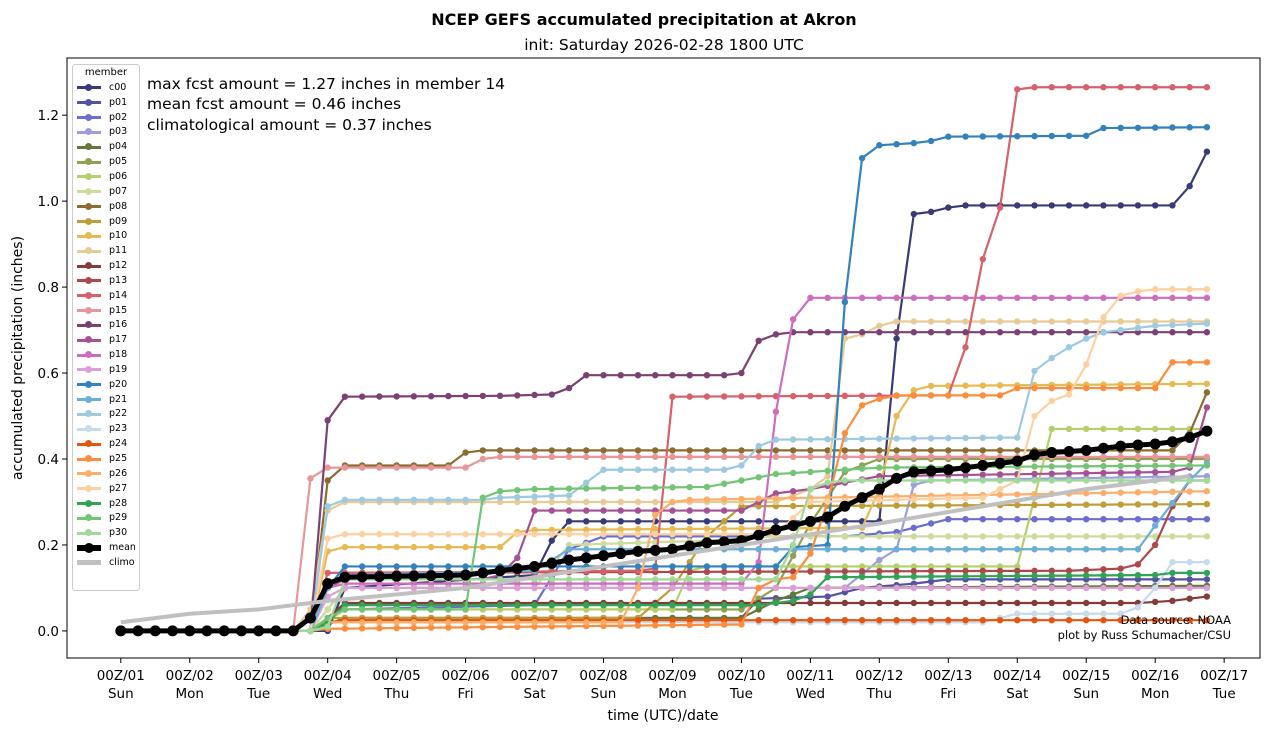 The width and height of the screenshot is (1271, 733). What do you see at coordinates (1144, 635) in the screenshot?
I see `credit-label: plot by Russ Schumacher/CSU` at bounding box center [1144, 635].